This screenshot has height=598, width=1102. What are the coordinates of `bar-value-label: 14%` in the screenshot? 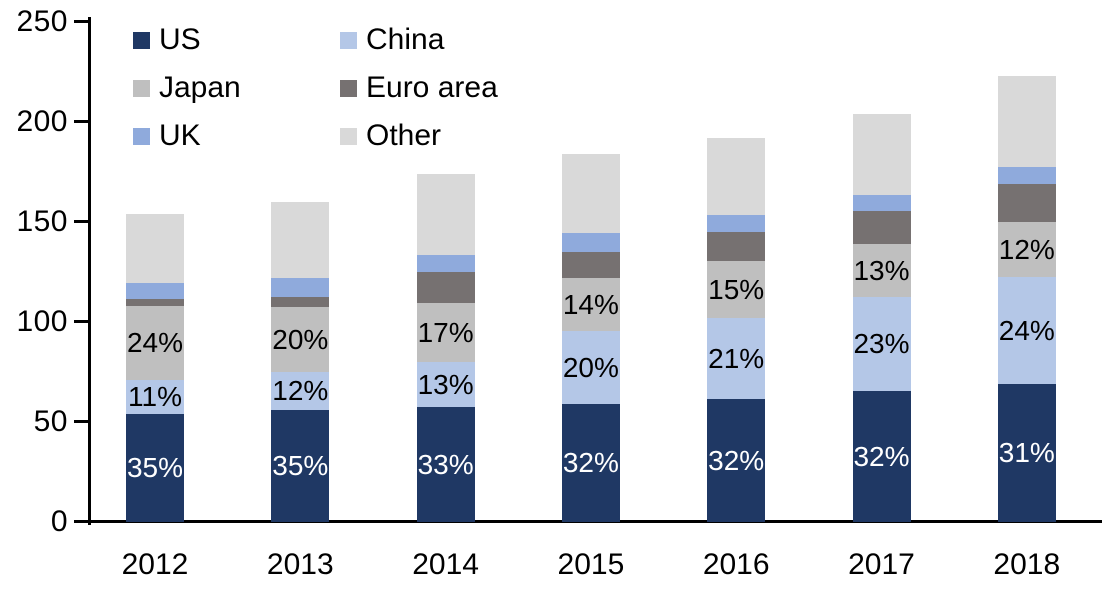 It's located at (590, 304).